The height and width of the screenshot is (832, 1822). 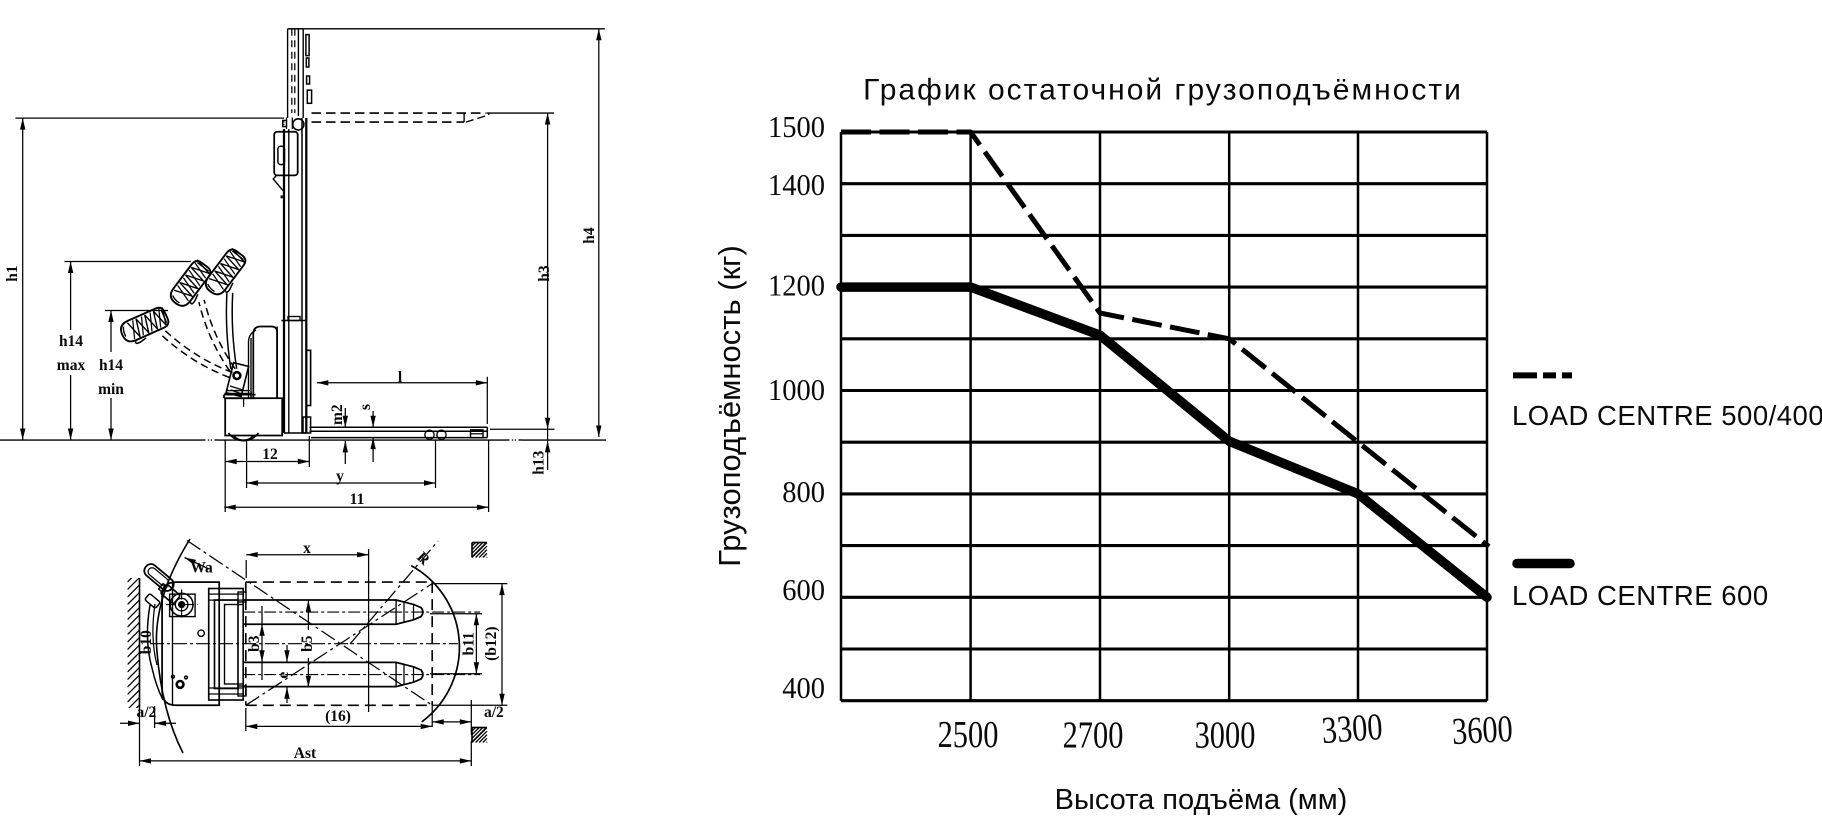 What do you see at coordinates (338, 716) in the screenshot?
I see `svg-text: (16)` at bounding box center [338, 716].